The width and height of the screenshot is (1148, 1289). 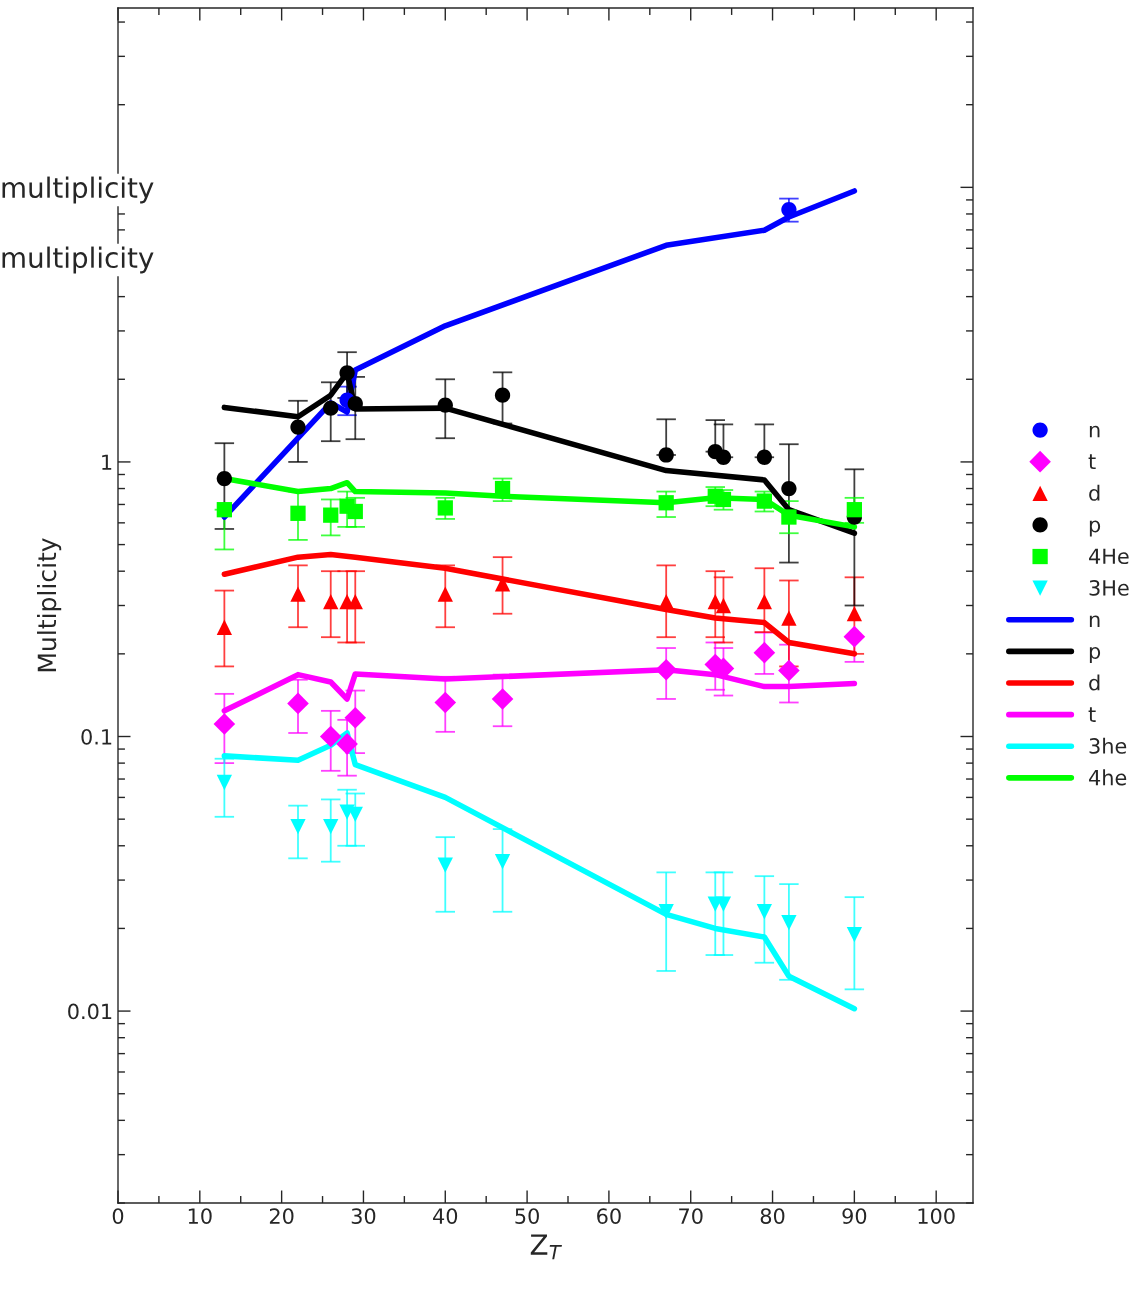 What do you see at coordinates (49, 605) in the screenshot?
I see `y-axis-title: Multiplicity` at bounding box center [49, 605].